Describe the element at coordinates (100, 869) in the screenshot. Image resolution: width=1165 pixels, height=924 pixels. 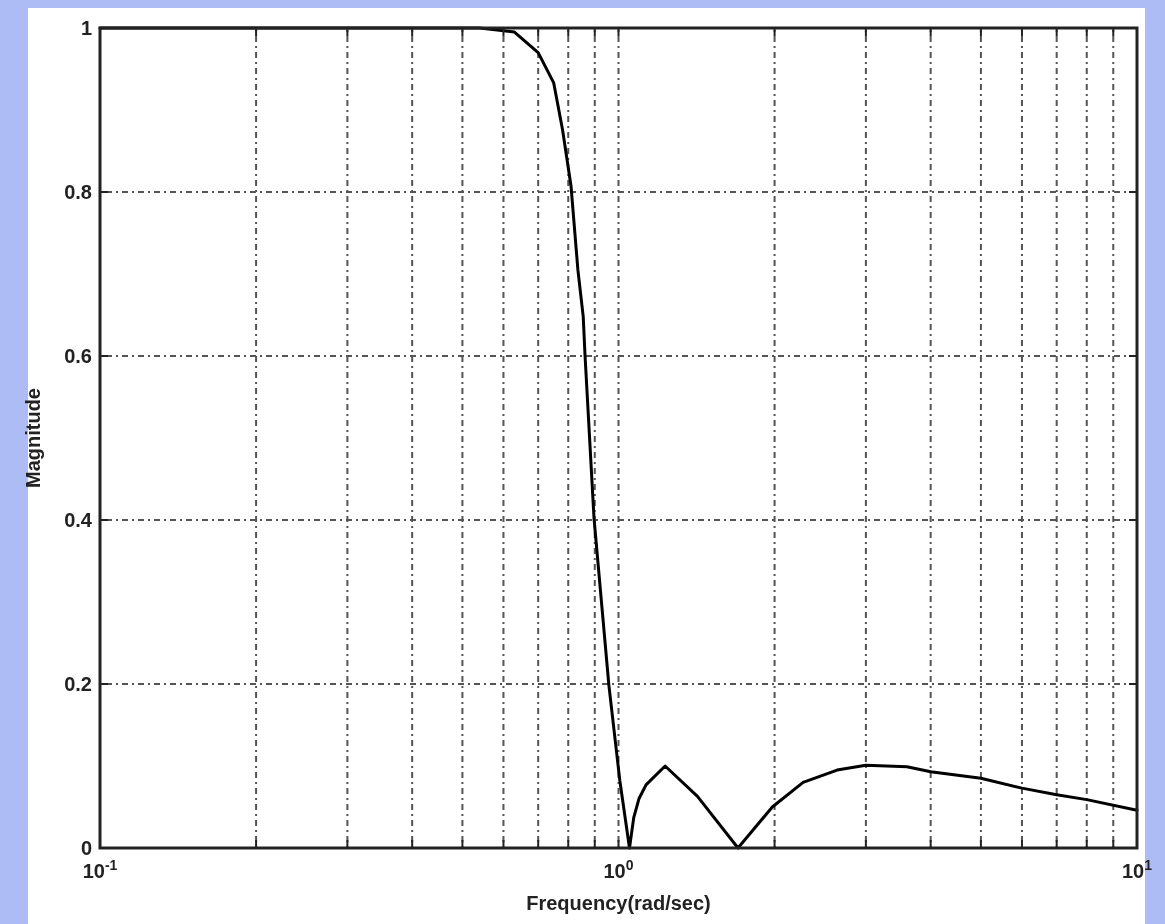
I see `x-tick-label: 10$^{-1}$` at that location.